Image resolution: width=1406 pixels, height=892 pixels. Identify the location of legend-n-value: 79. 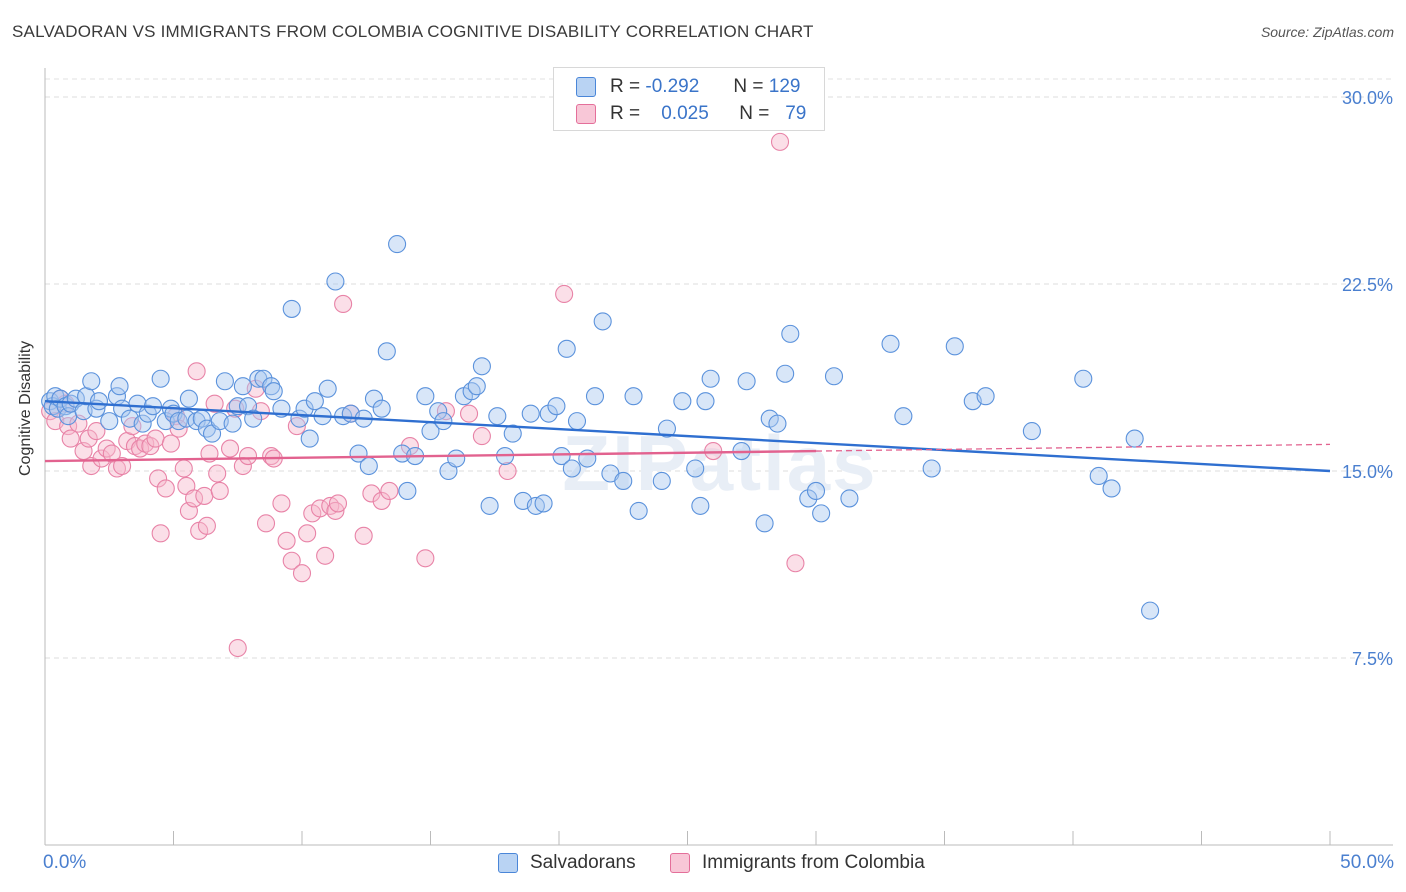
(796, 113).